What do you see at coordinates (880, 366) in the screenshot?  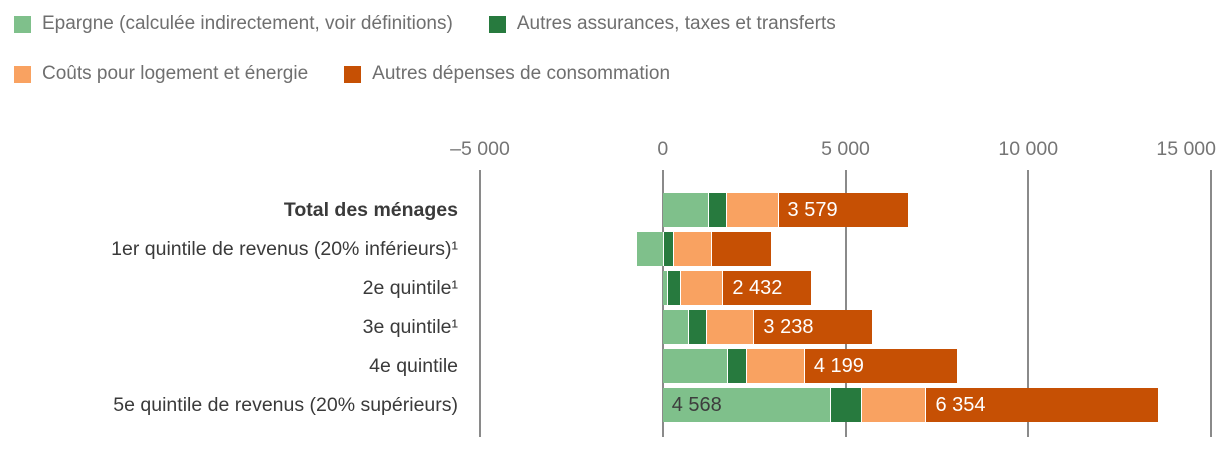 I see `bar-segment: 4 199` at bounding box center [880, 366].